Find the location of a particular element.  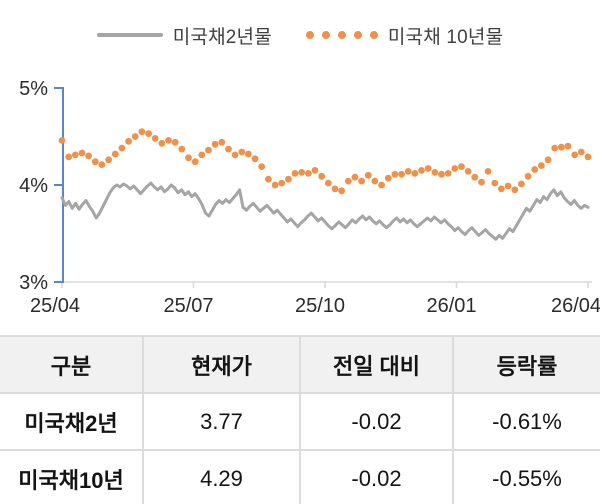

us2y-price: 3.77 is located at coordinates (221, 421).